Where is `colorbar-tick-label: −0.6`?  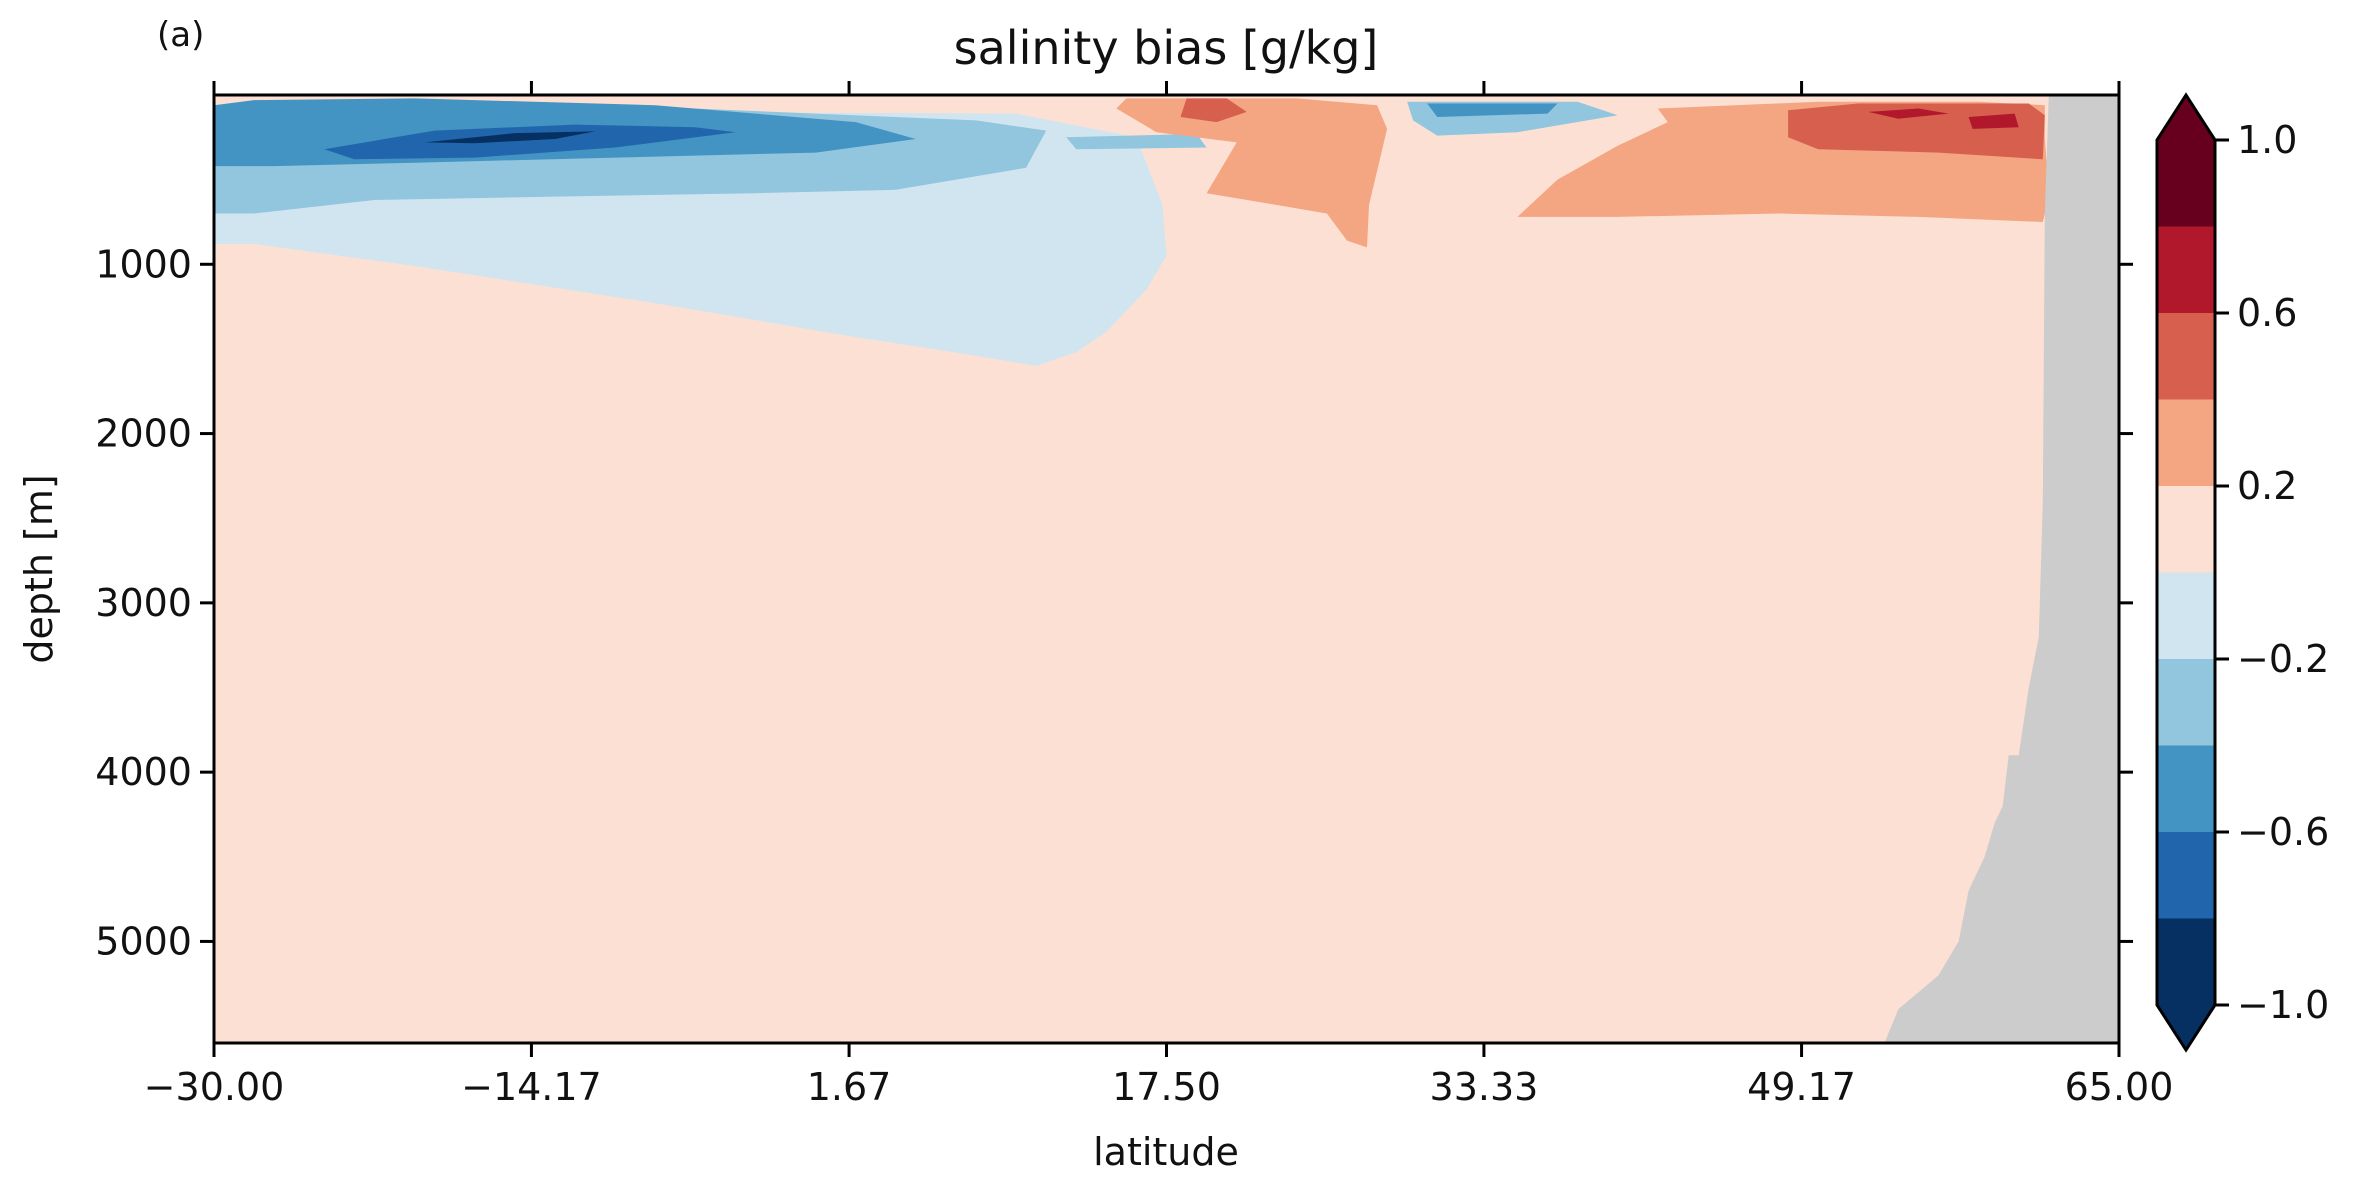 colorbar-tick-label: −0.6 is located at coordinates (2283, 832).